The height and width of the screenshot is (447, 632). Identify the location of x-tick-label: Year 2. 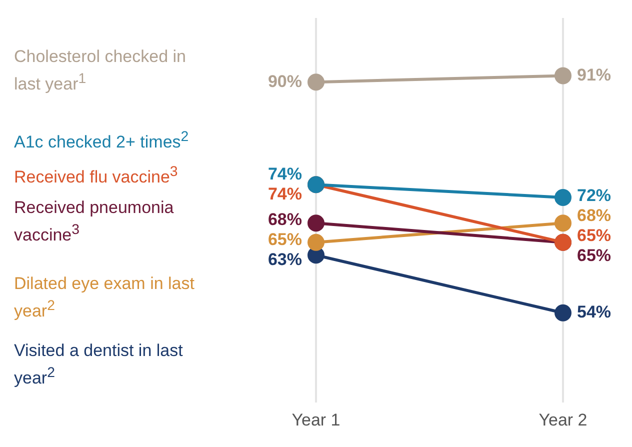
(563, 420).